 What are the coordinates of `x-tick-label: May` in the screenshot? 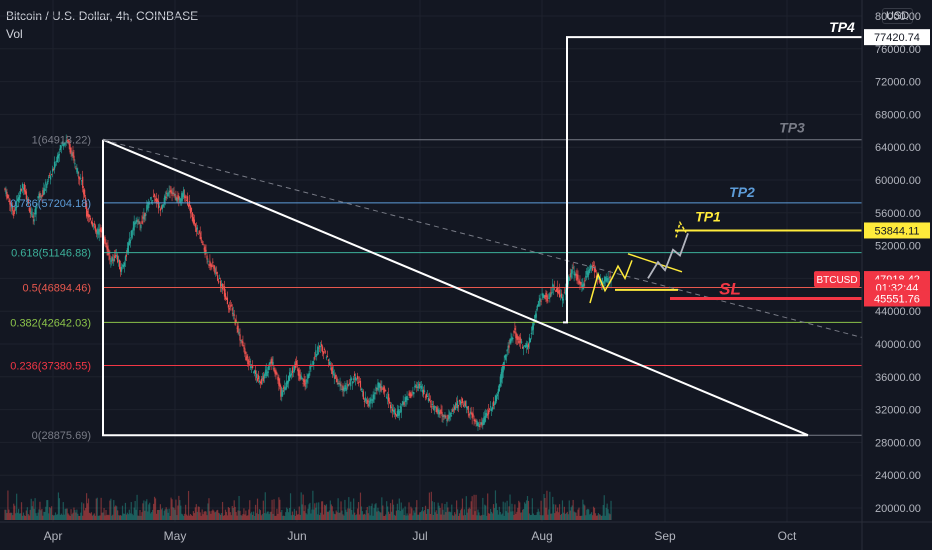 It's located at (175, 536).